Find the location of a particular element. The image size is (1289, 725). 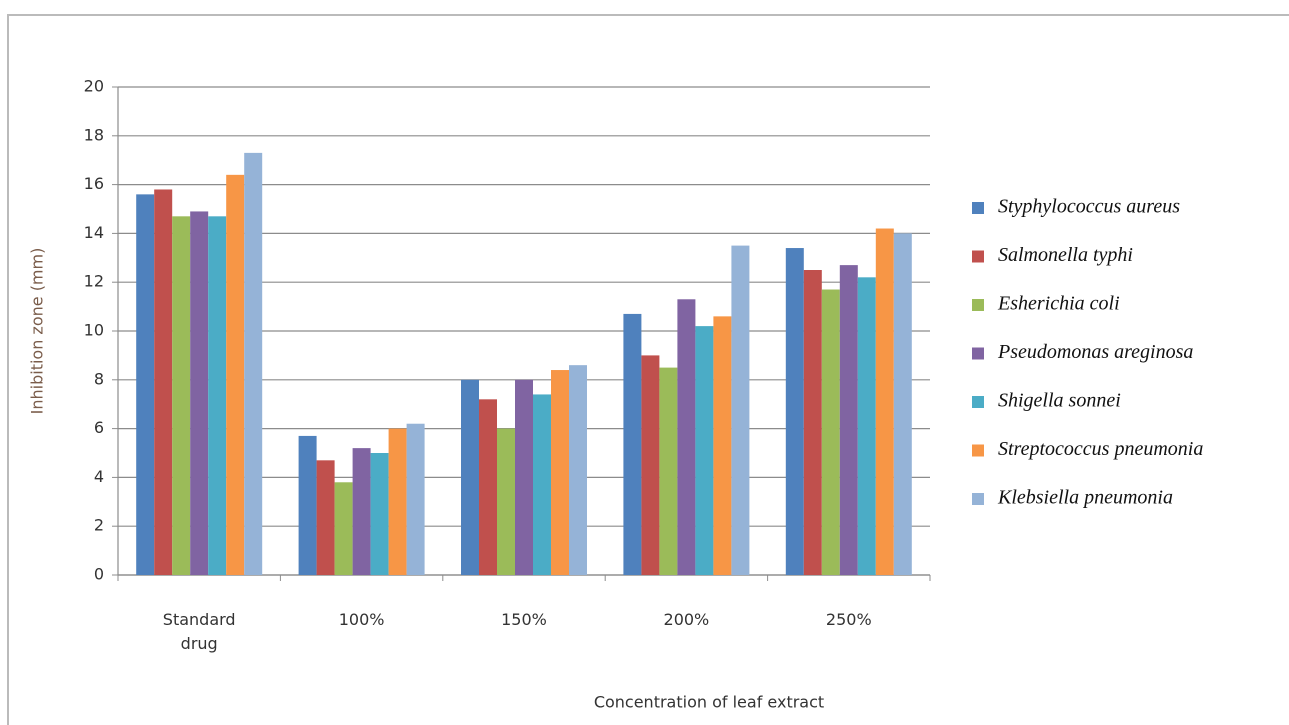

x-tick-label: 200% is located at coordinates (686, 619).